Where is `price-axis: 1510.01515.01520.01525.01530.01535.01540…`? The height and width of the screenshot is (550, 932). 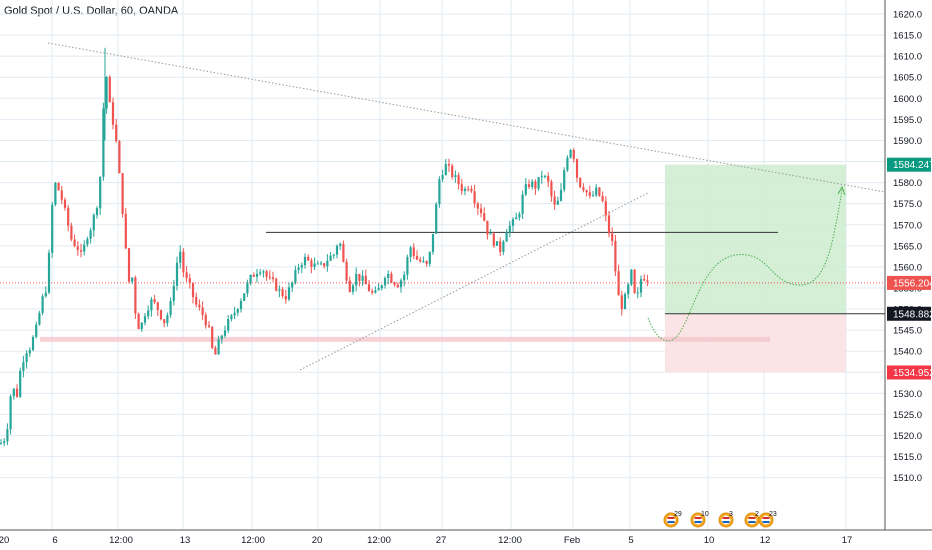
price-axis: 1510.01515.01520.01525.01530.01535.01540… is located at coordinates (908, 275).